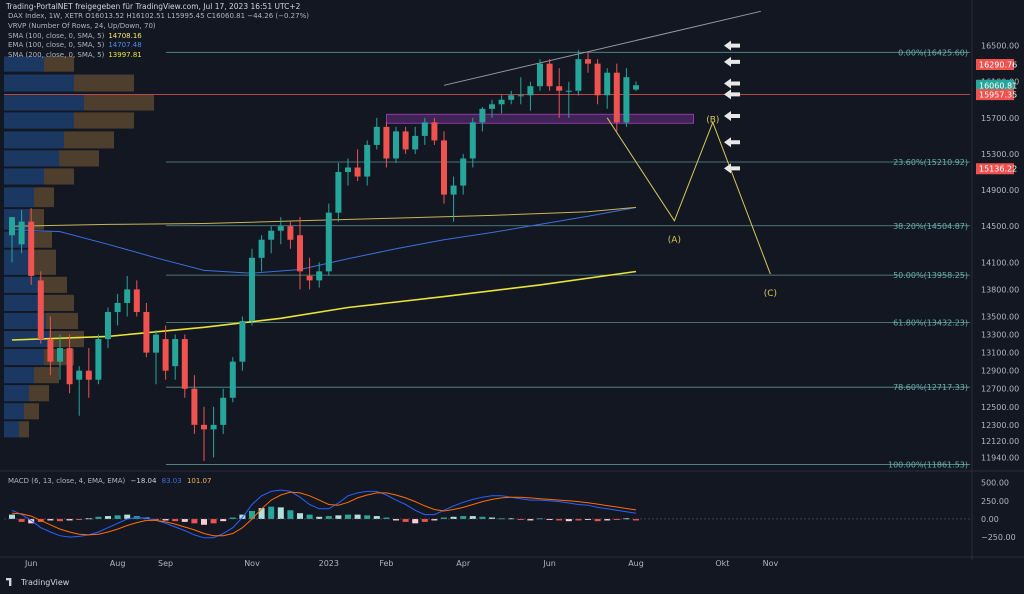 Image resolution: width=1024 pixels, height=594 pixels. Describe the element at coordinates (37, 582) in the screenshot. I see `tradingview-logo: TradingView` at that location.